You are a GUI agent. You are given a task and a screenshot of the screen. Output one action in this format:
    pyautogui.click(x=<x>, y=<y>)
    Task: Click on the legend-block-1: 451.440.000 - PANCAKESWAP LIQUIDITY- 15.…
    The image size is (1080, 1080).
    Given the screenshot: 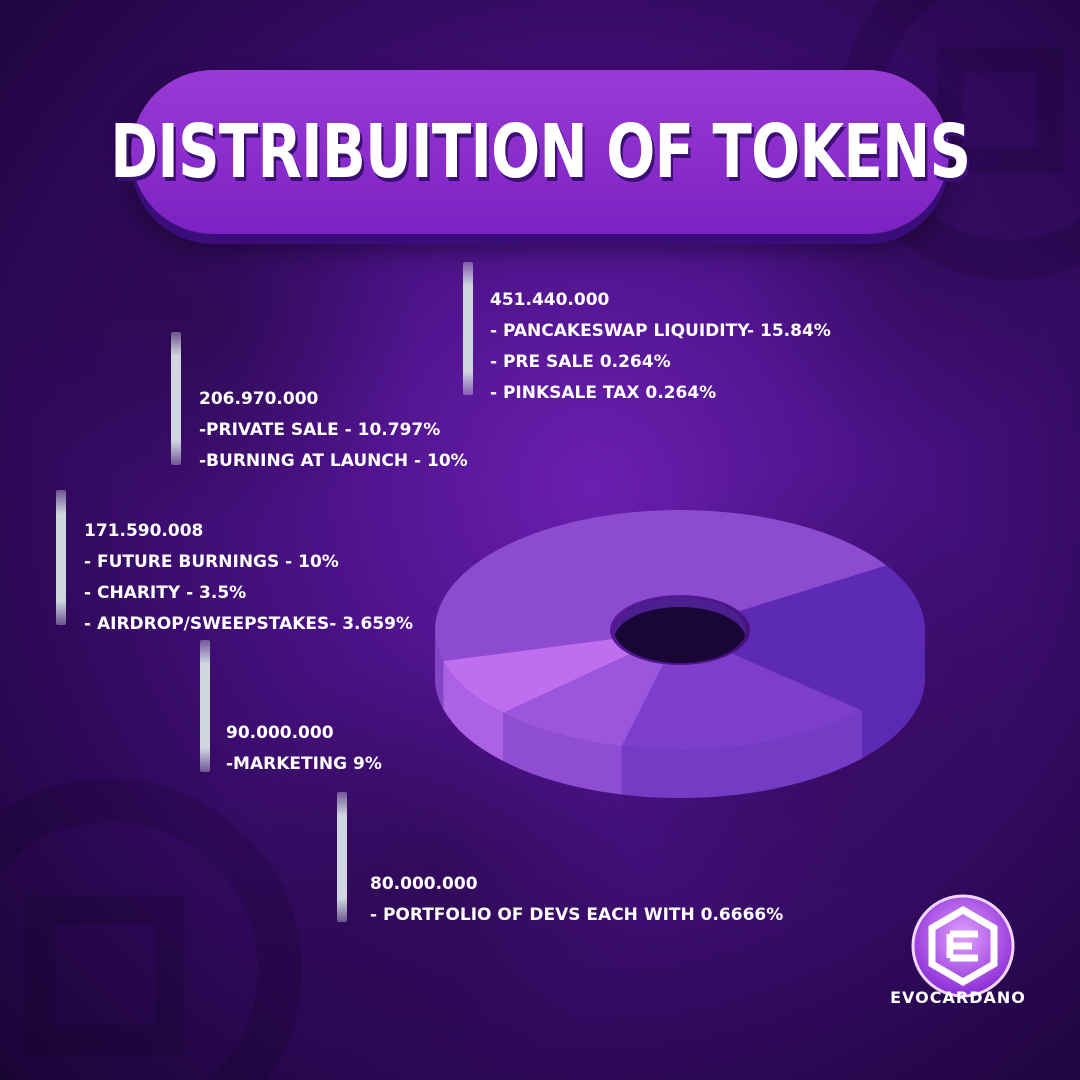 What is the action you would take?
    pyautogui.click(x=660, y=347)
    